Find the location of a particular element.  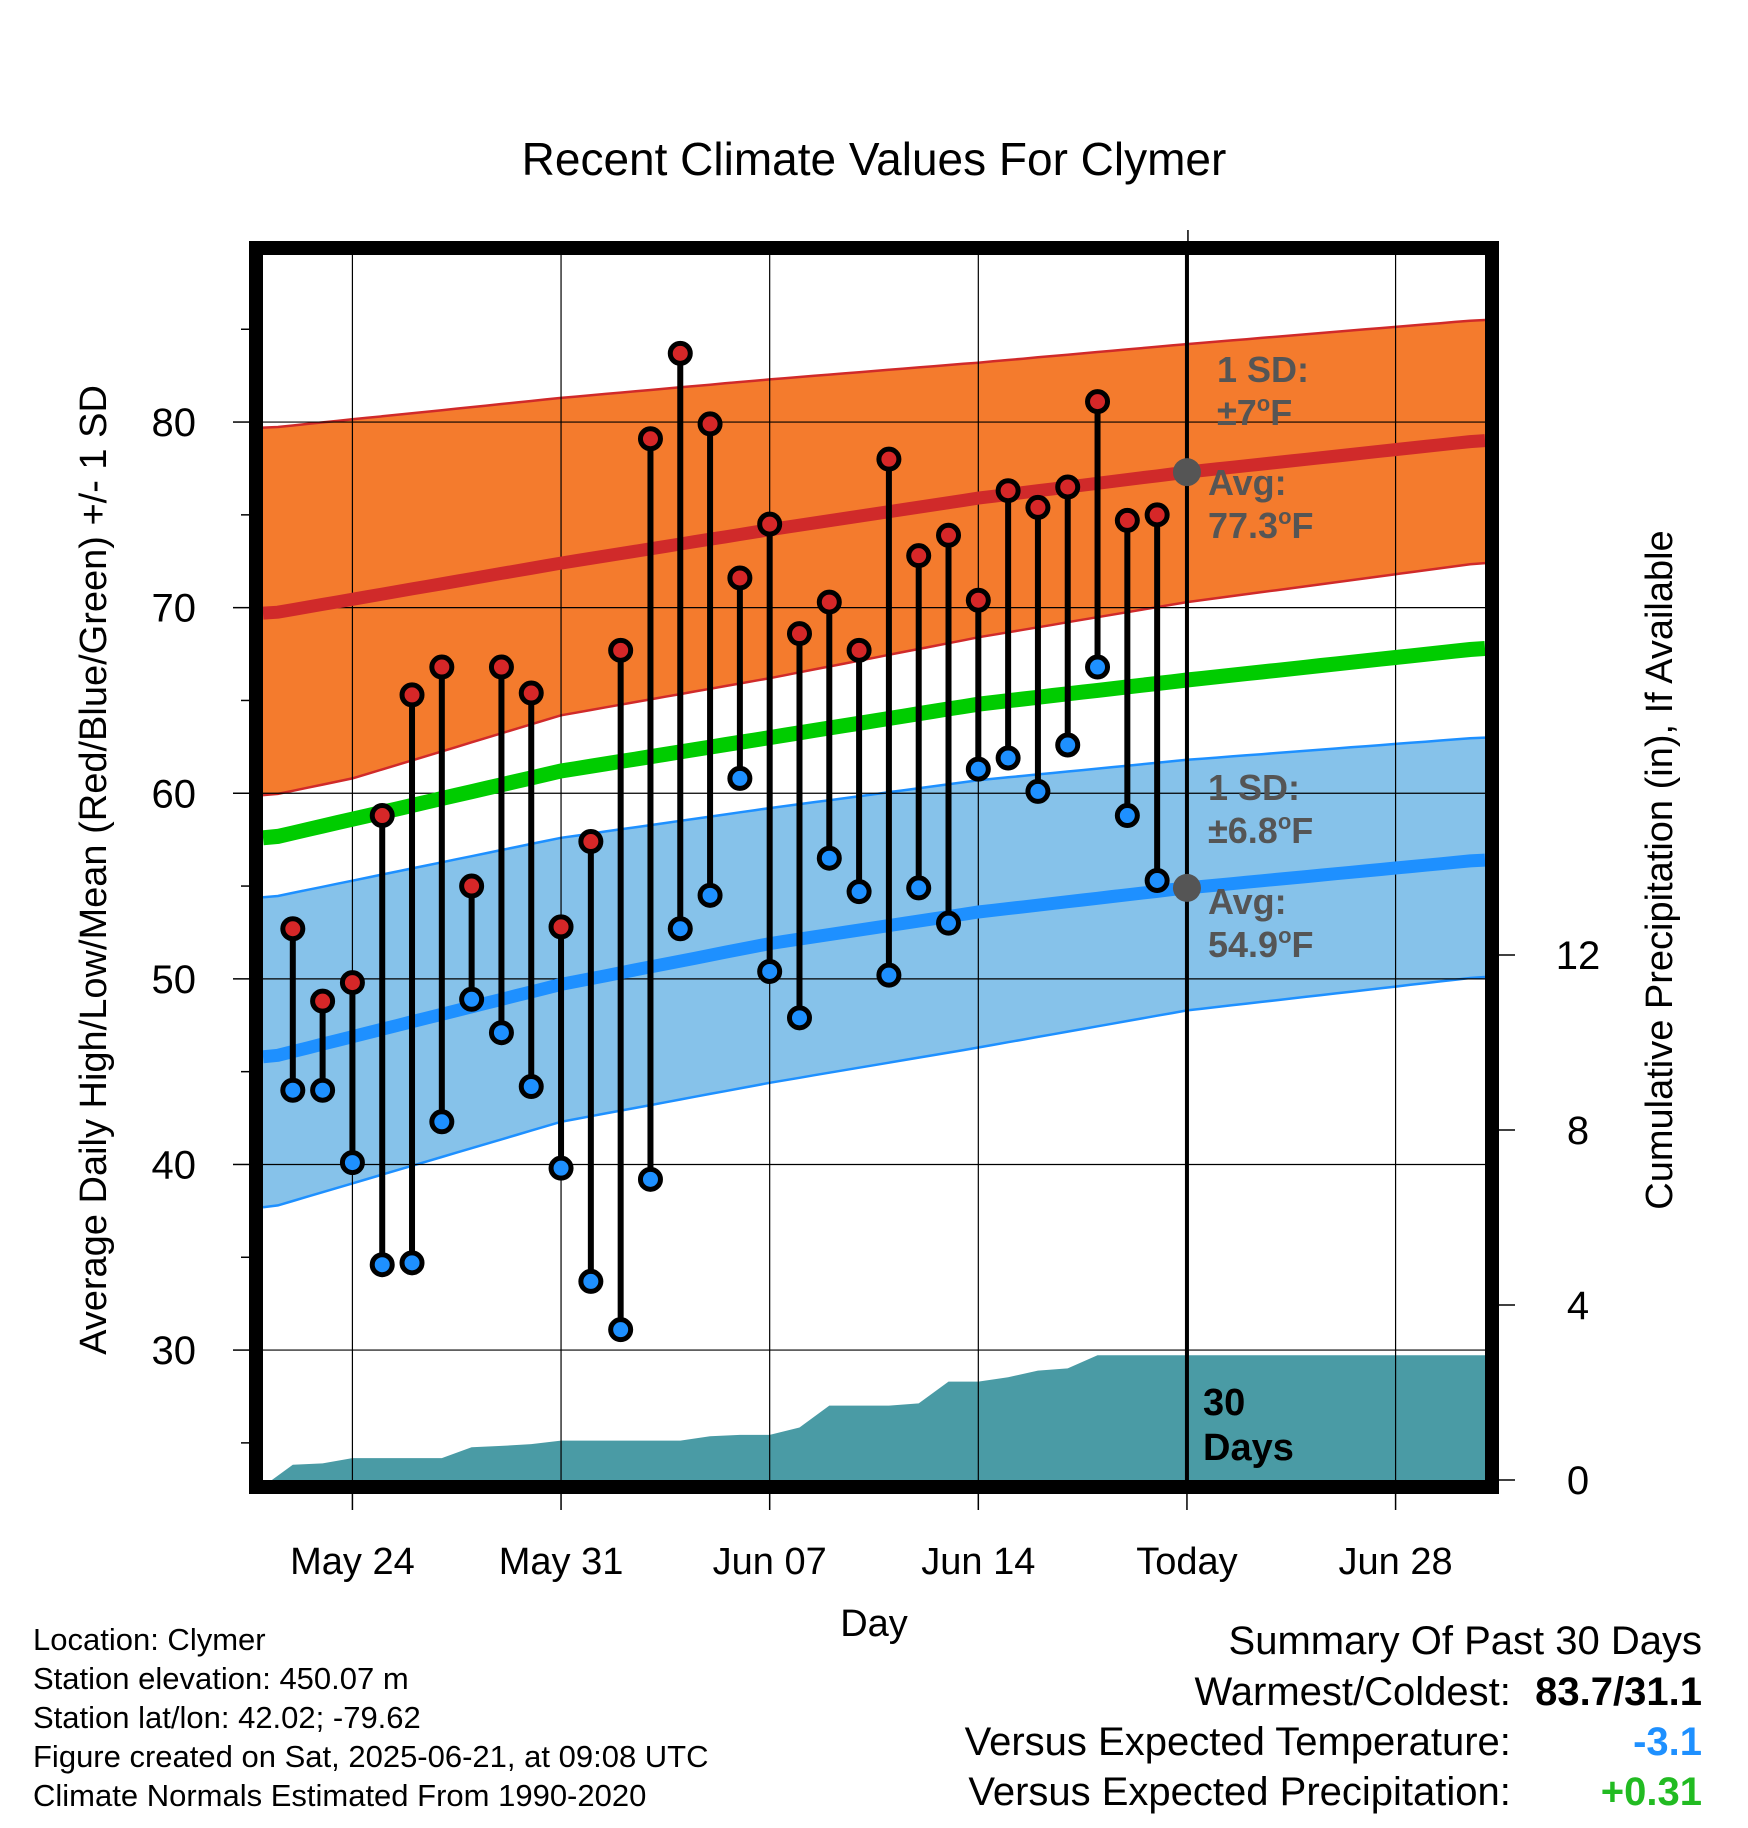

high-band-lower-edge is located at coordinates (874, 679).